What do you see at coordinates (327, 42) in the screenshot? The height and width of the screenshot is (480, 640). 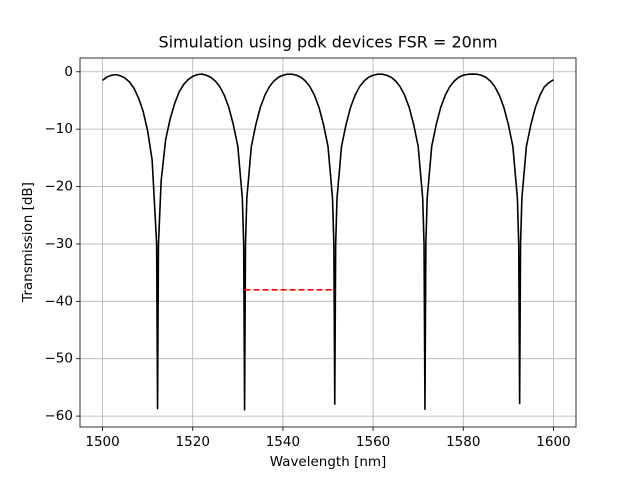 I see `chart-title: Simulation using pdk devices FSR = 20nm` at bounding box center [327, 42].